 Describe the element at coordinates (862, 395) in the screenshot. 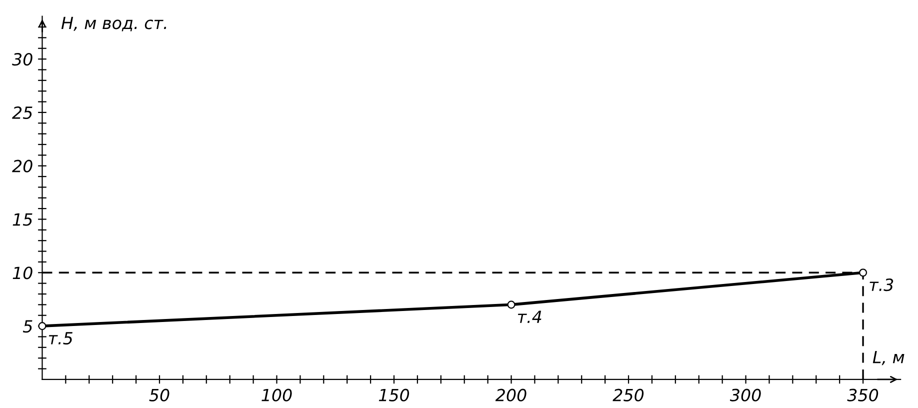

I see `x-tick-label: 350` at that location.